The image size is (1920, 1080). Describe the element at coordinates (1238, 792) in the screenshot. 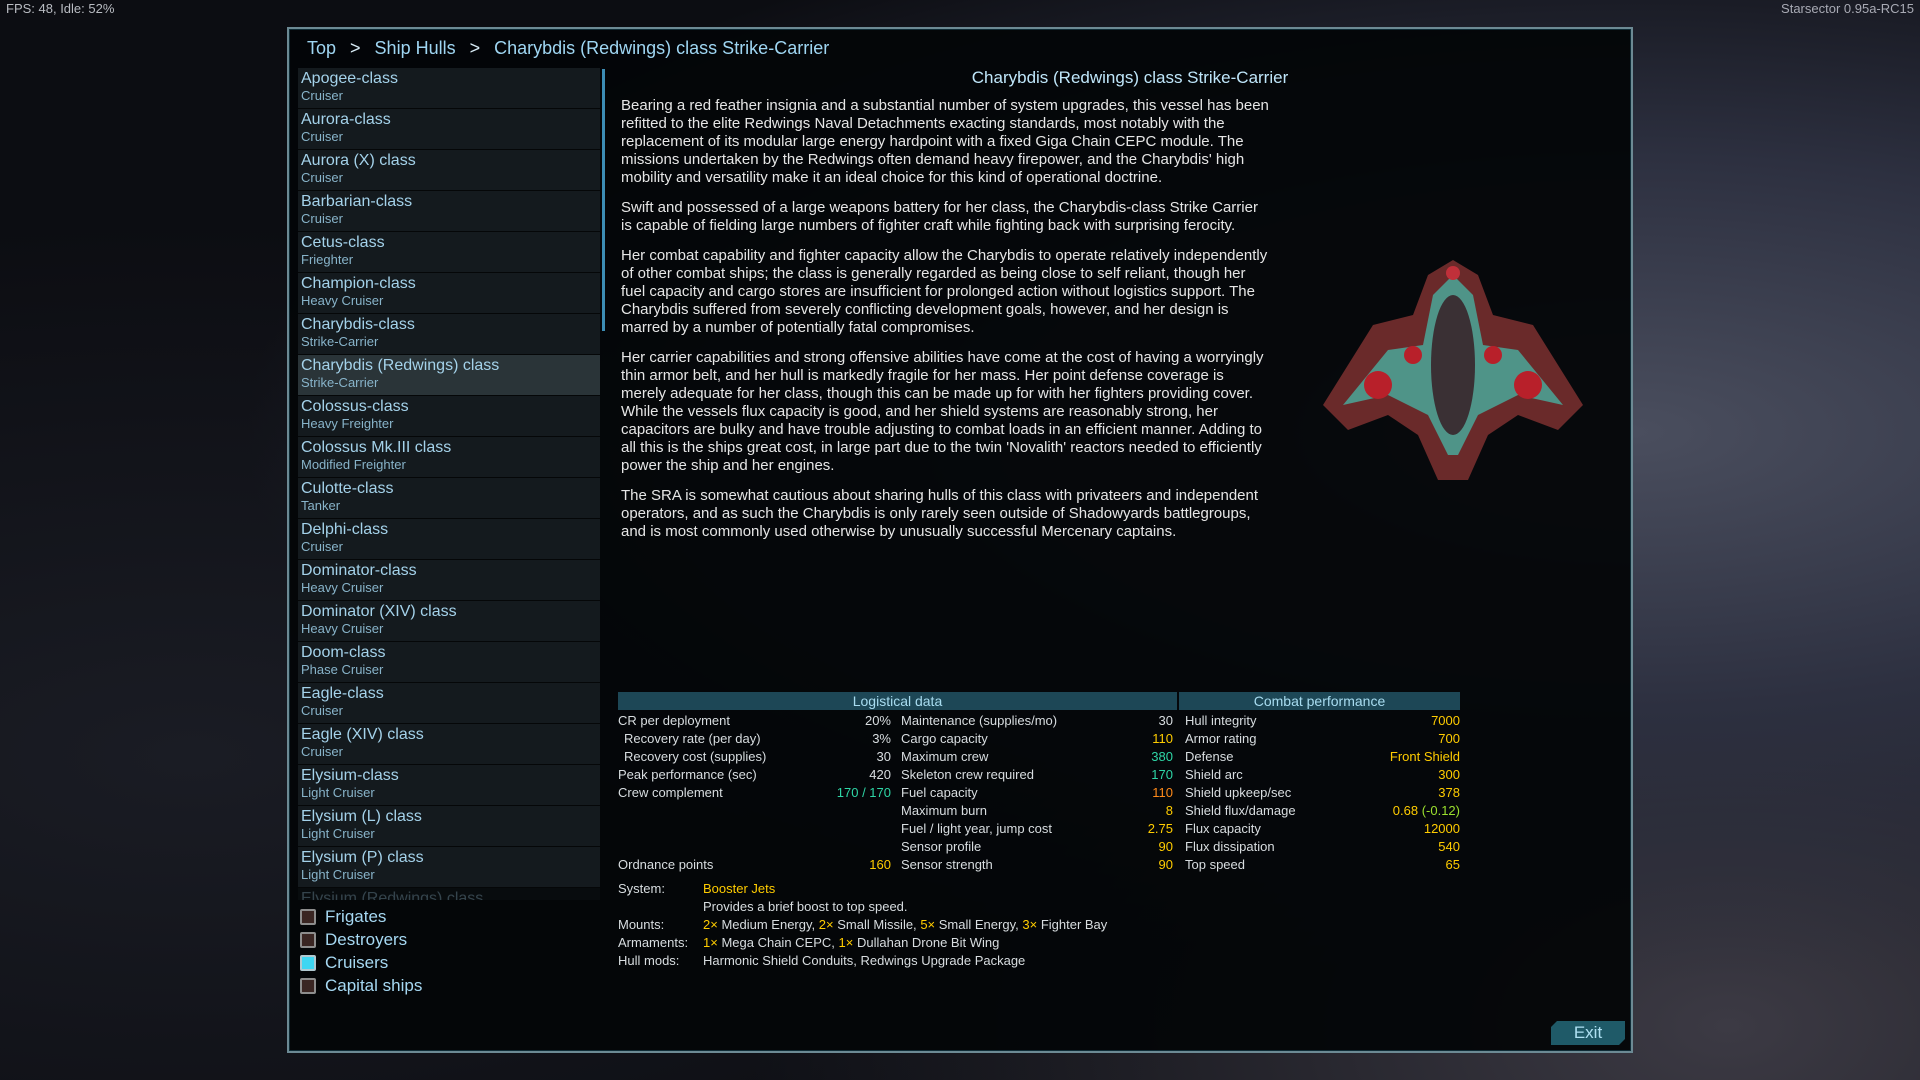

I see `stat-label: Shield upkeep/sec` at that location.